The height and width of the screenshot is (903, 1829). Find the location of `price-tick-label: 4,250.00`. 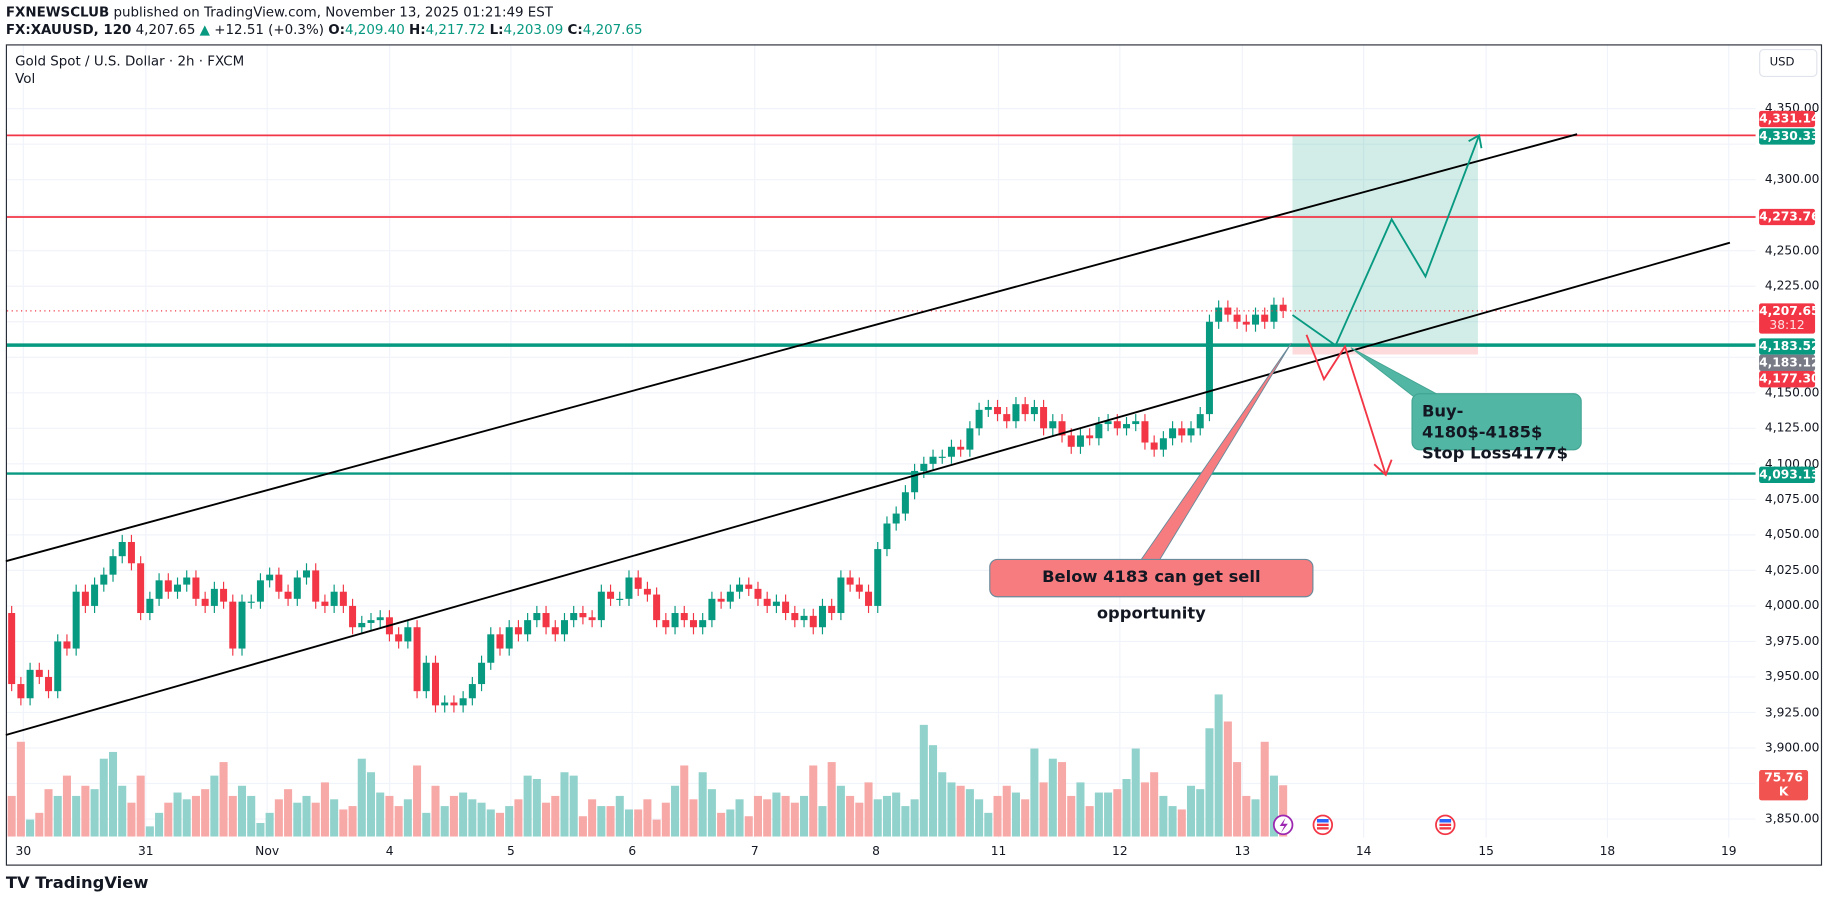

price-tick-label: 4,250.00 is located at coordinates (1792, 250).